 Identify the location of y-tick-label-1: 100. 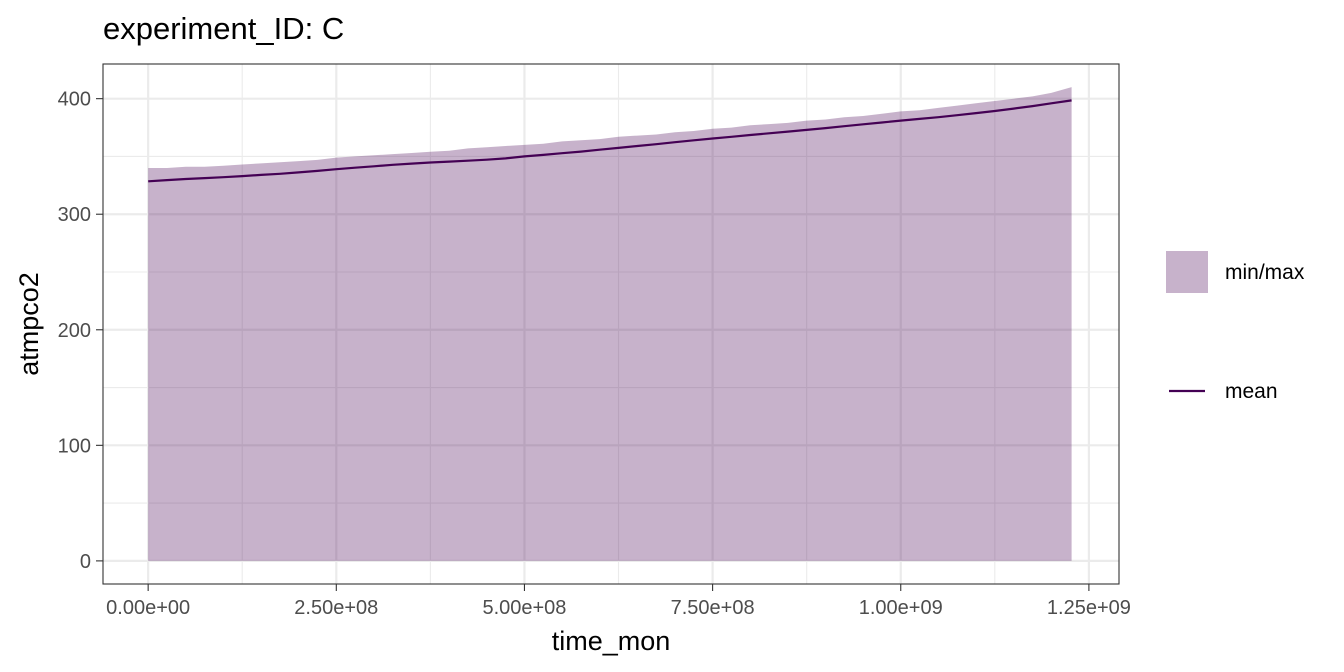
(74, 446).